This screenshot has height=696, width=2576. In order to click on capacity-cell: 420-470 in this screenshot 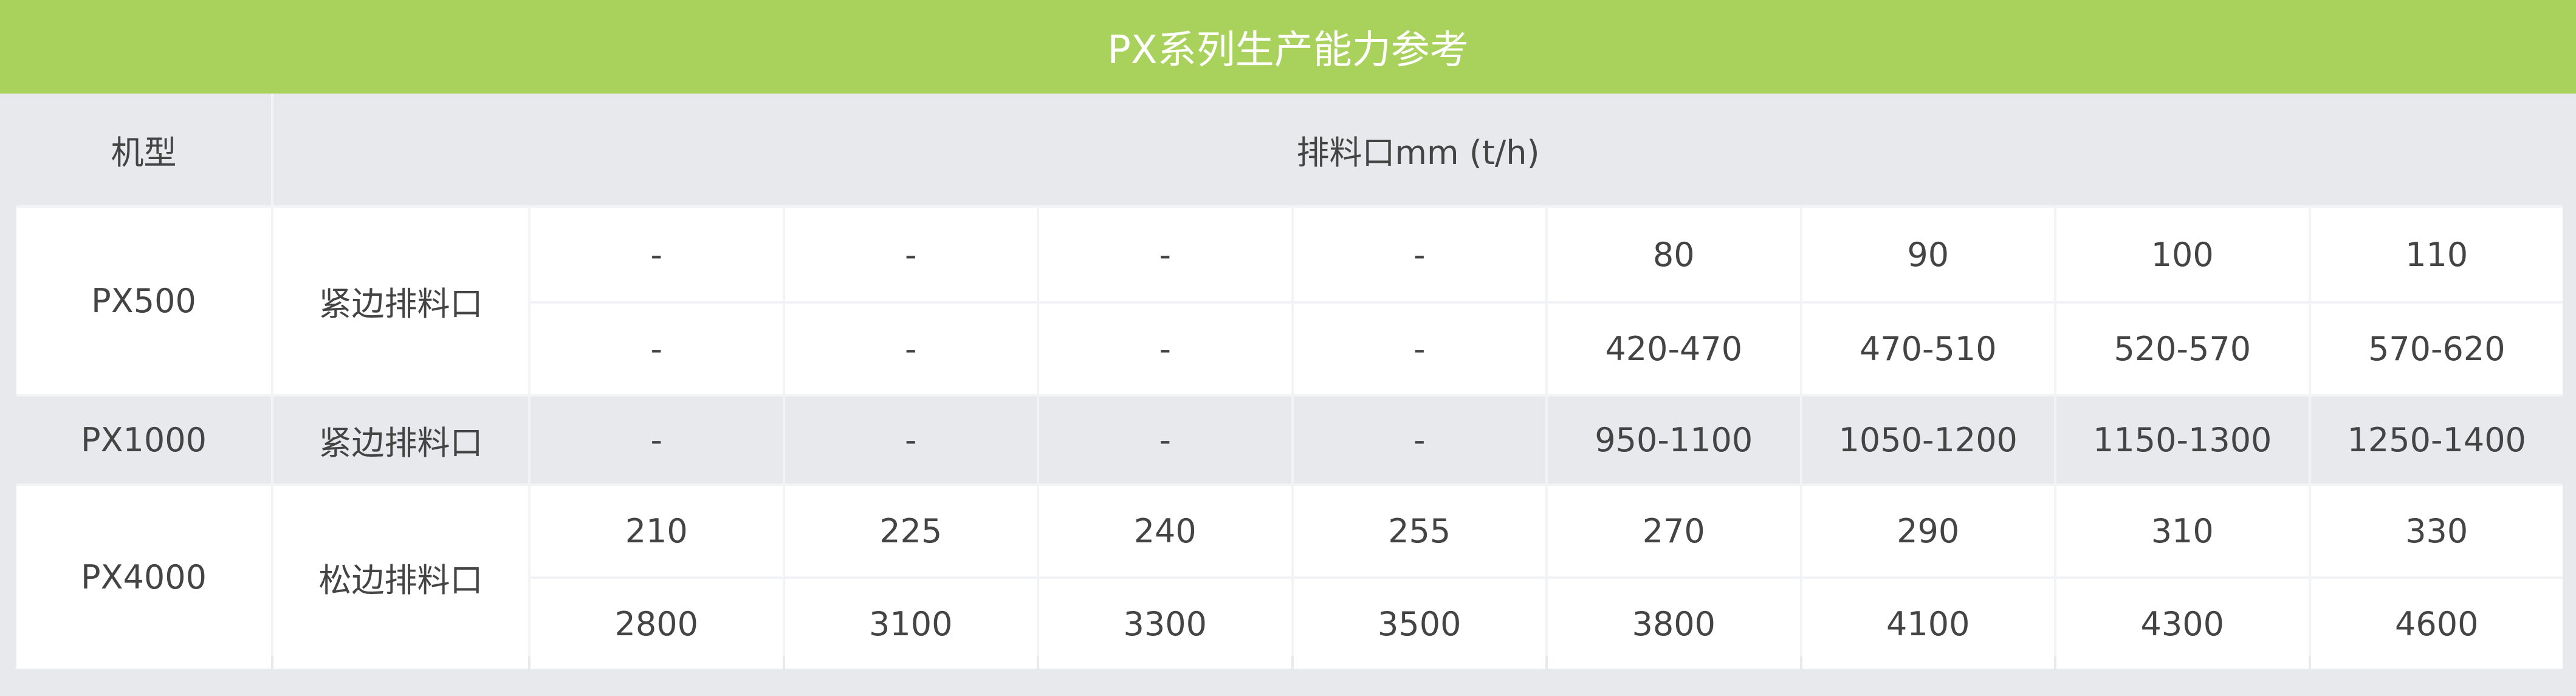, I will do `click(1674, 349)`.